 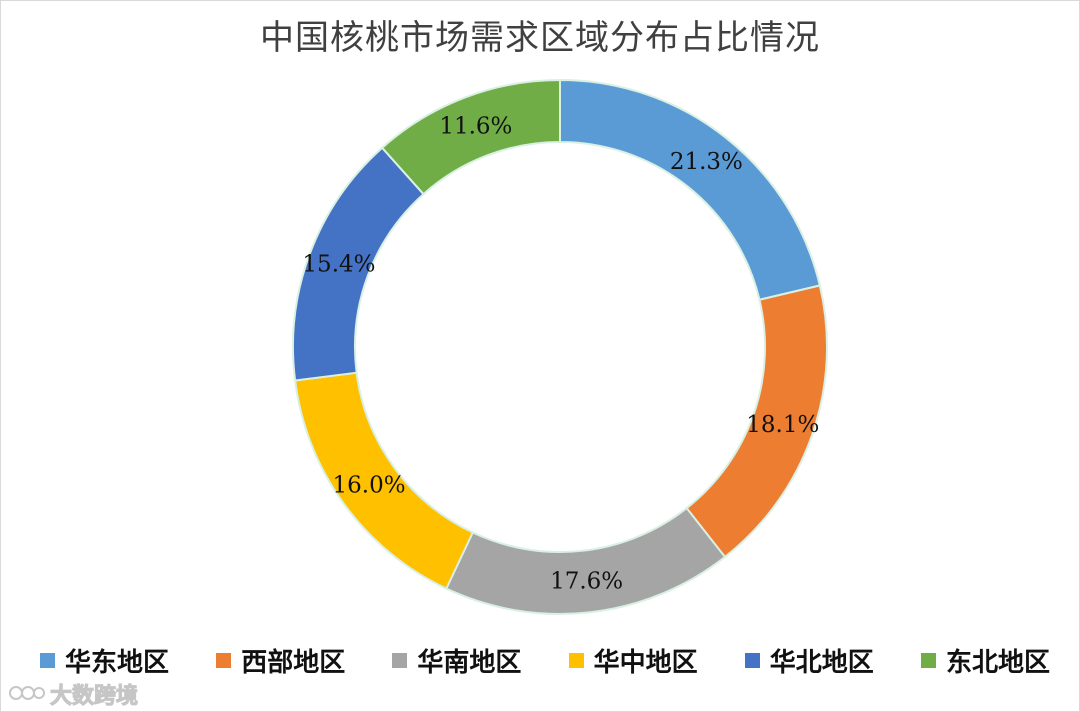 I want to click on legend-label: 华北地区, so click(x=821, y=662).